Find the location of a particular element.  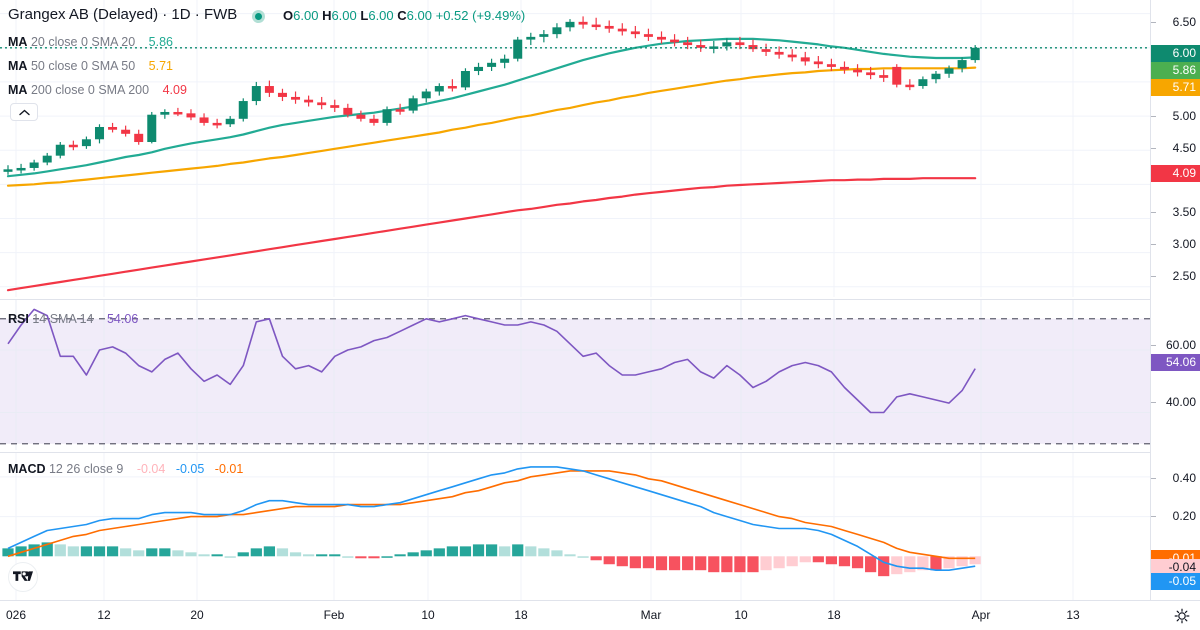

macd-badge-macd: -0.05 is located at coordinates (1175, 581).